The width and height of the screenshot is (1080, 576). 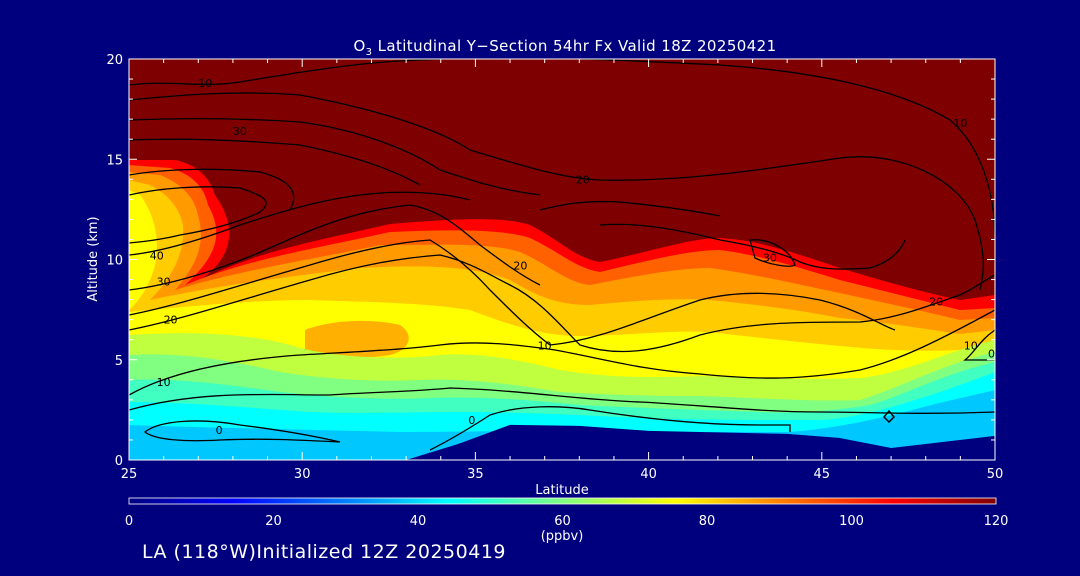 What do you see at coordinates (119, 461) in the screenshot?
I see `y-tick-label: 0` at bounding box center [119, 461].